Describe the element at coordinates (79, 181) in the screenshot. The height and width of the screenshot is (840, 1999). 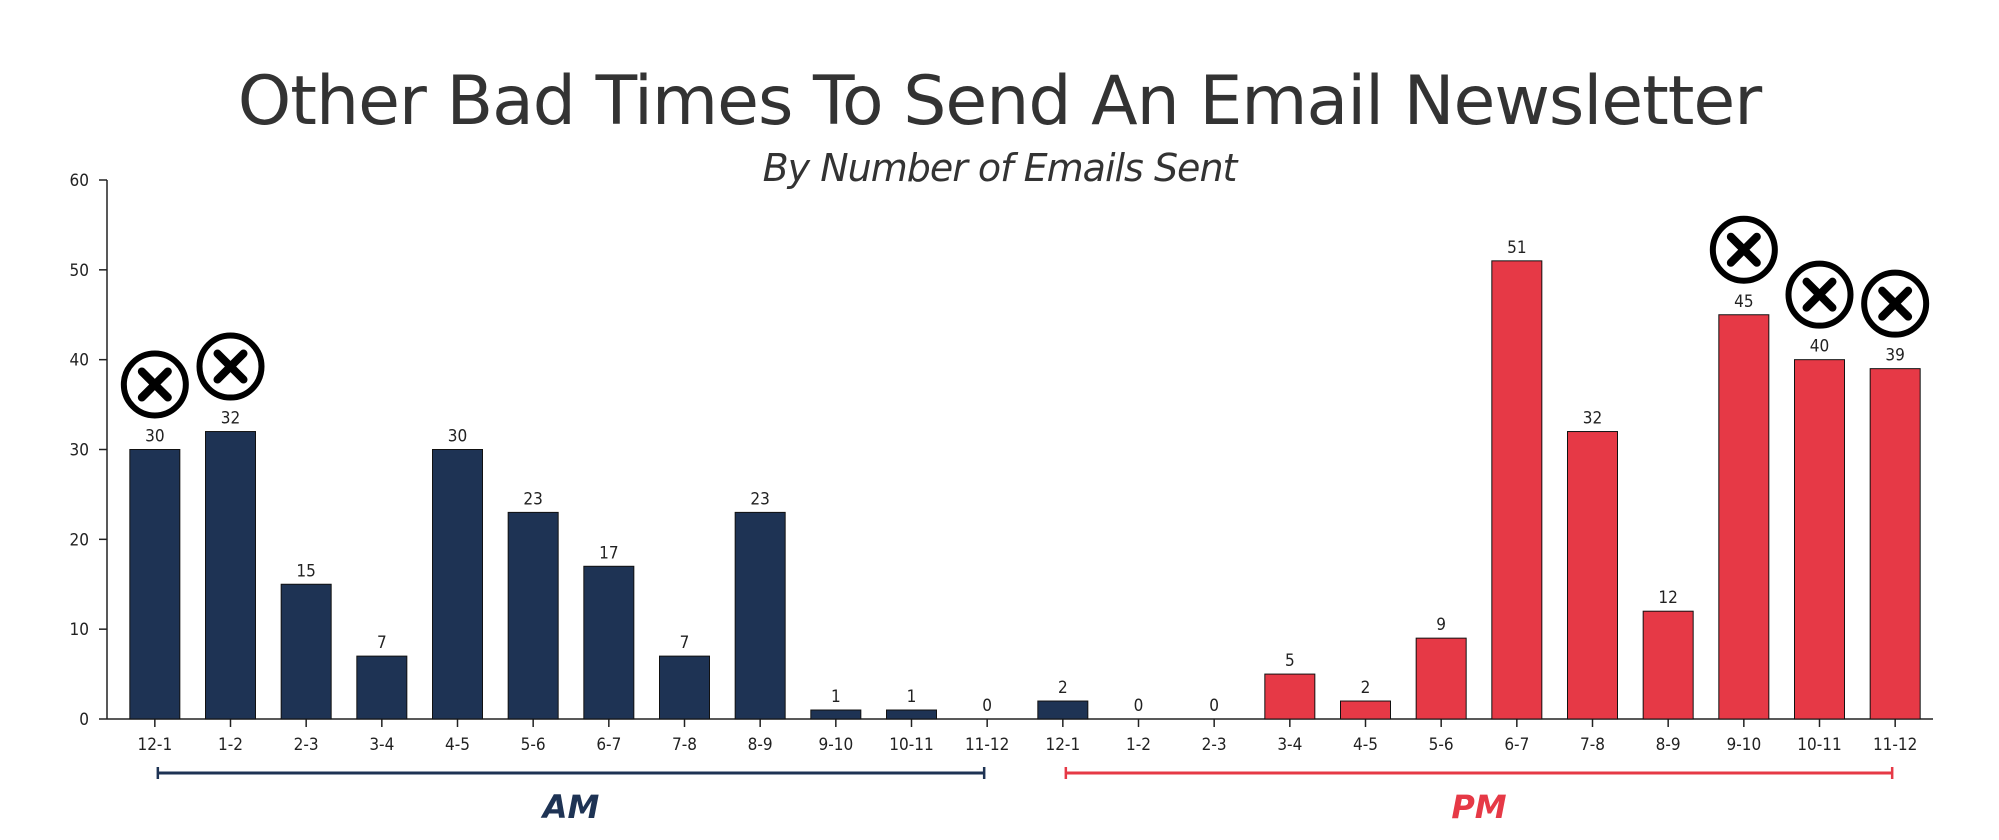
I see `y-tick-label: 60` at that location.